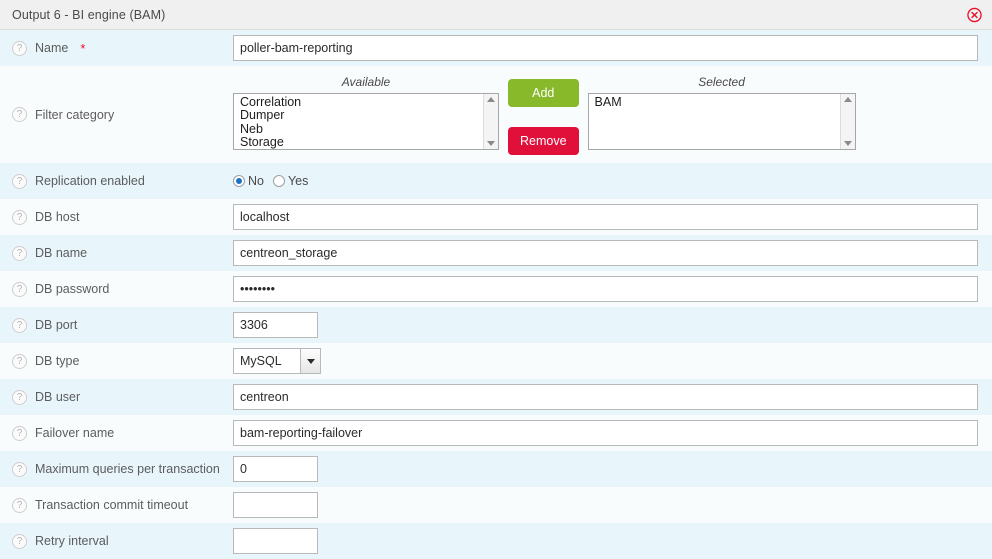 Image resolution: width=992 pixels, height=559 pixels. Describe the element at coordinates (275, 325) in the screenshot. I see `db-port-input` at that location.